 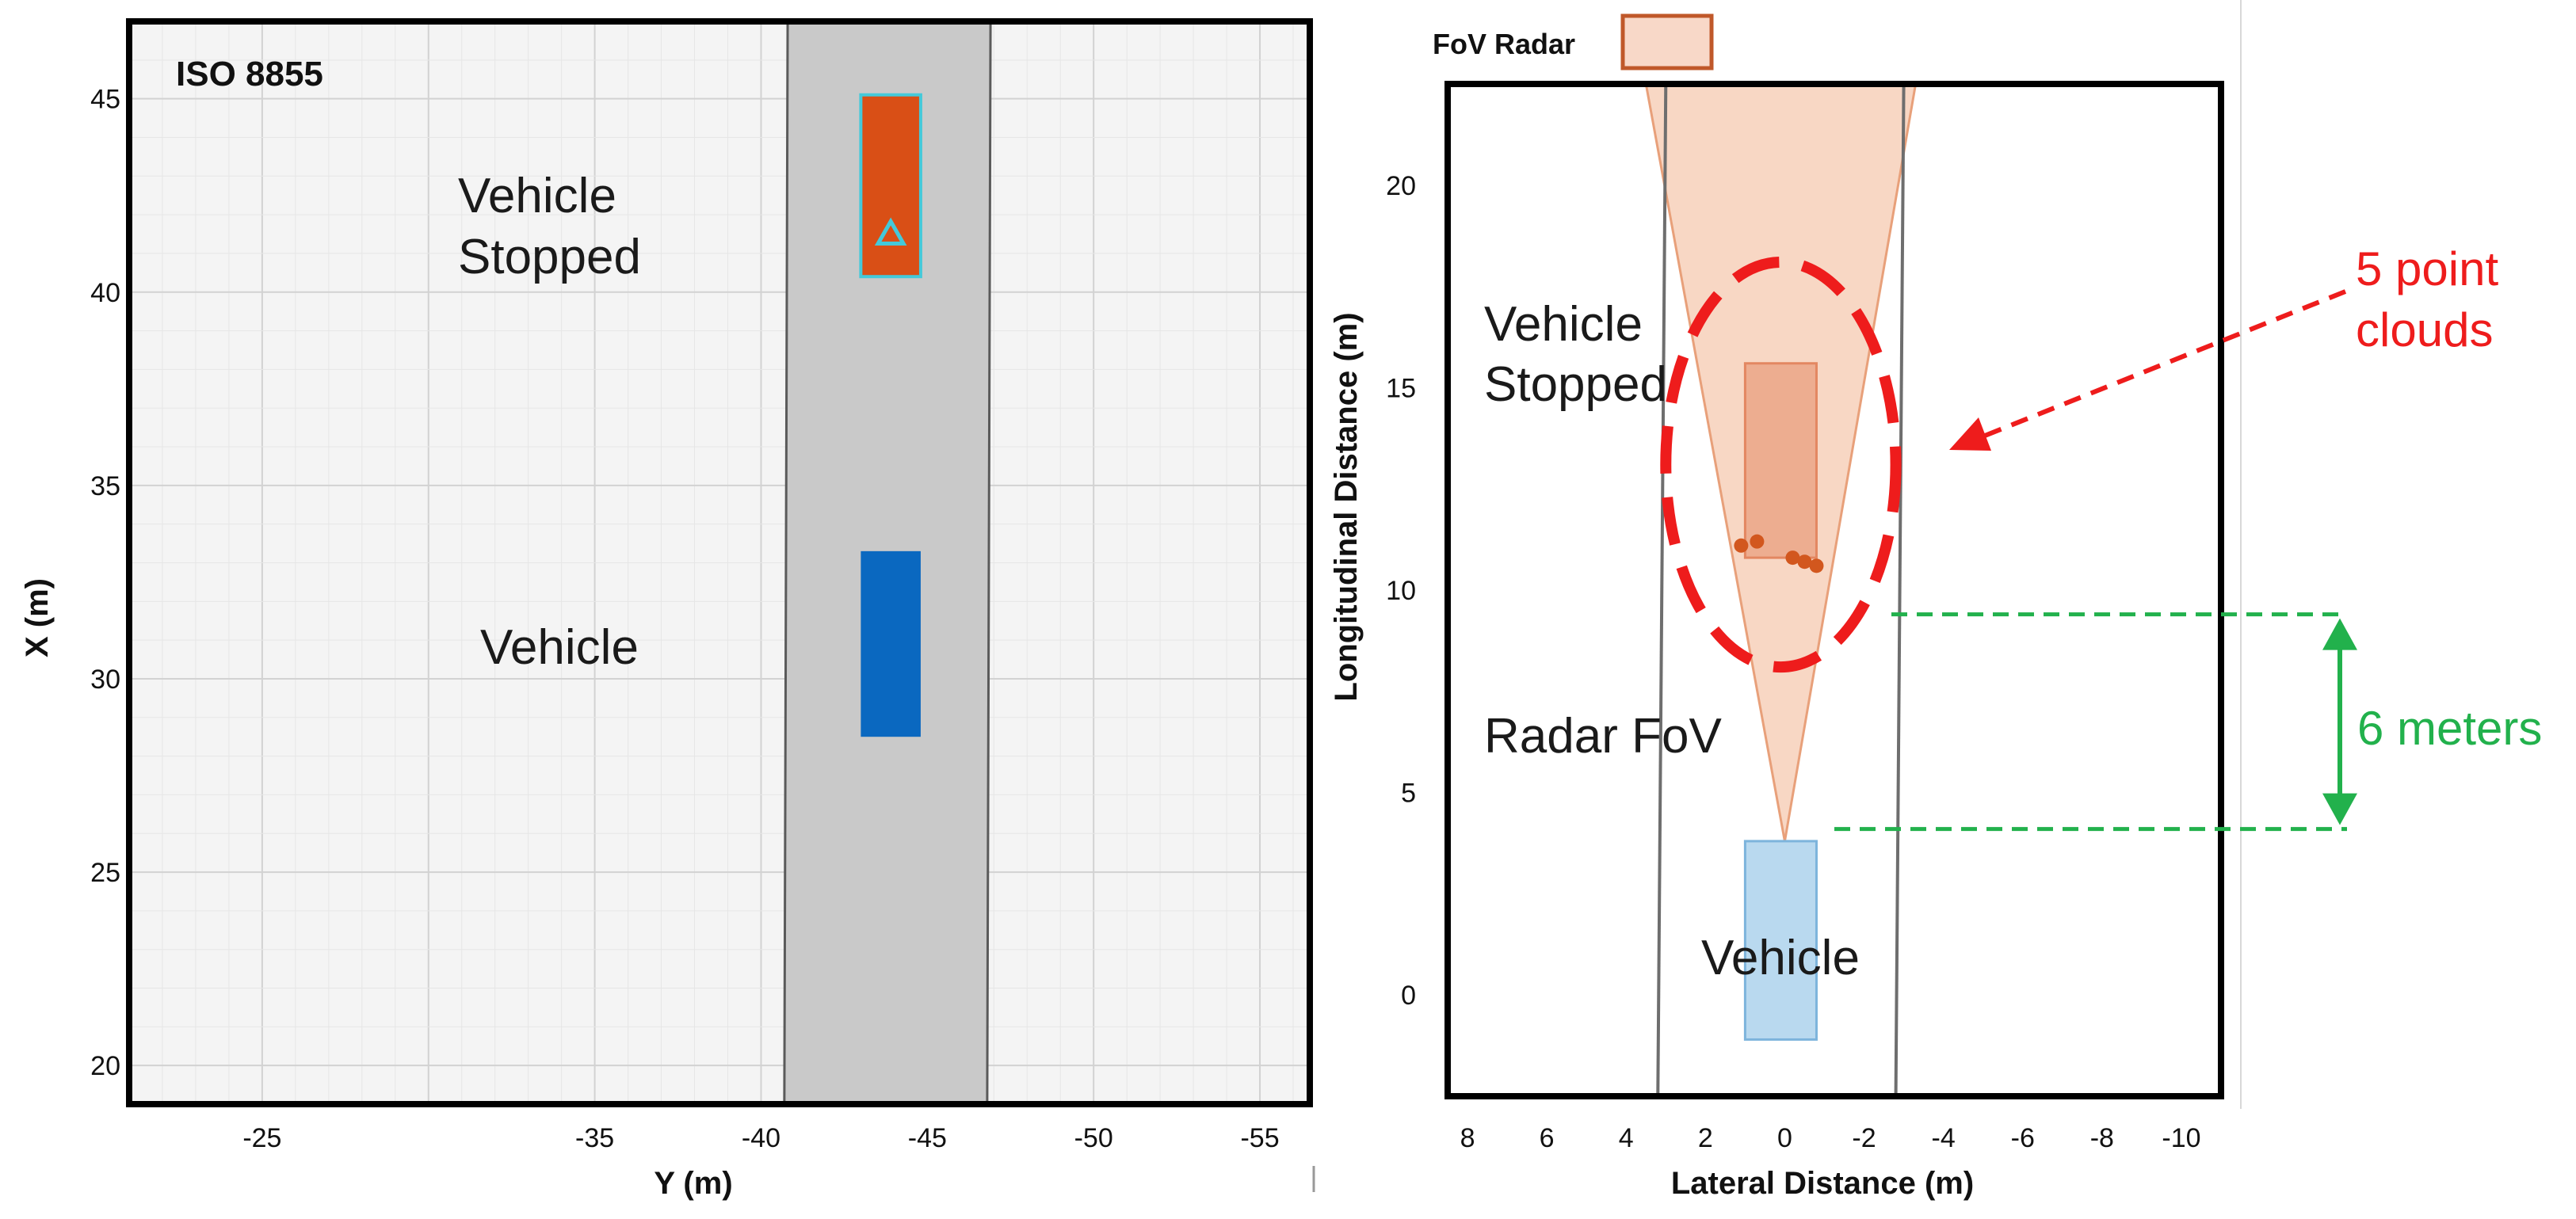 I want to click on left-y-axis-label: X (m), so click(x=37, y=618).